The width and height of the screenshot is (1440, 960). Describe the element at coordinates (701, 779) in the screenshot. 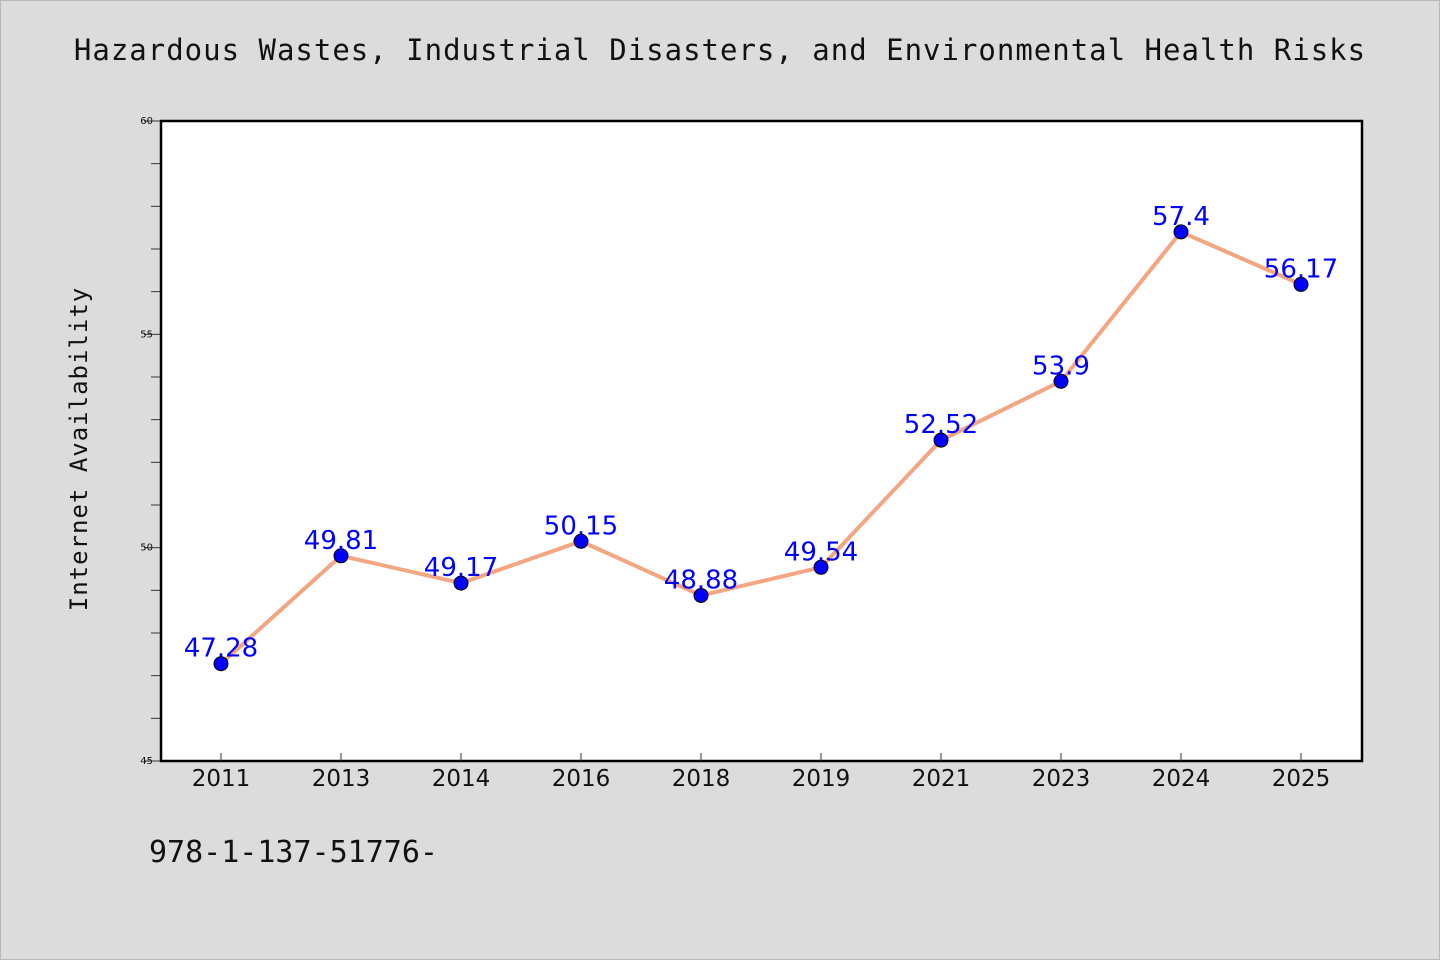

I see `x-tick-label: 2018` at that location.